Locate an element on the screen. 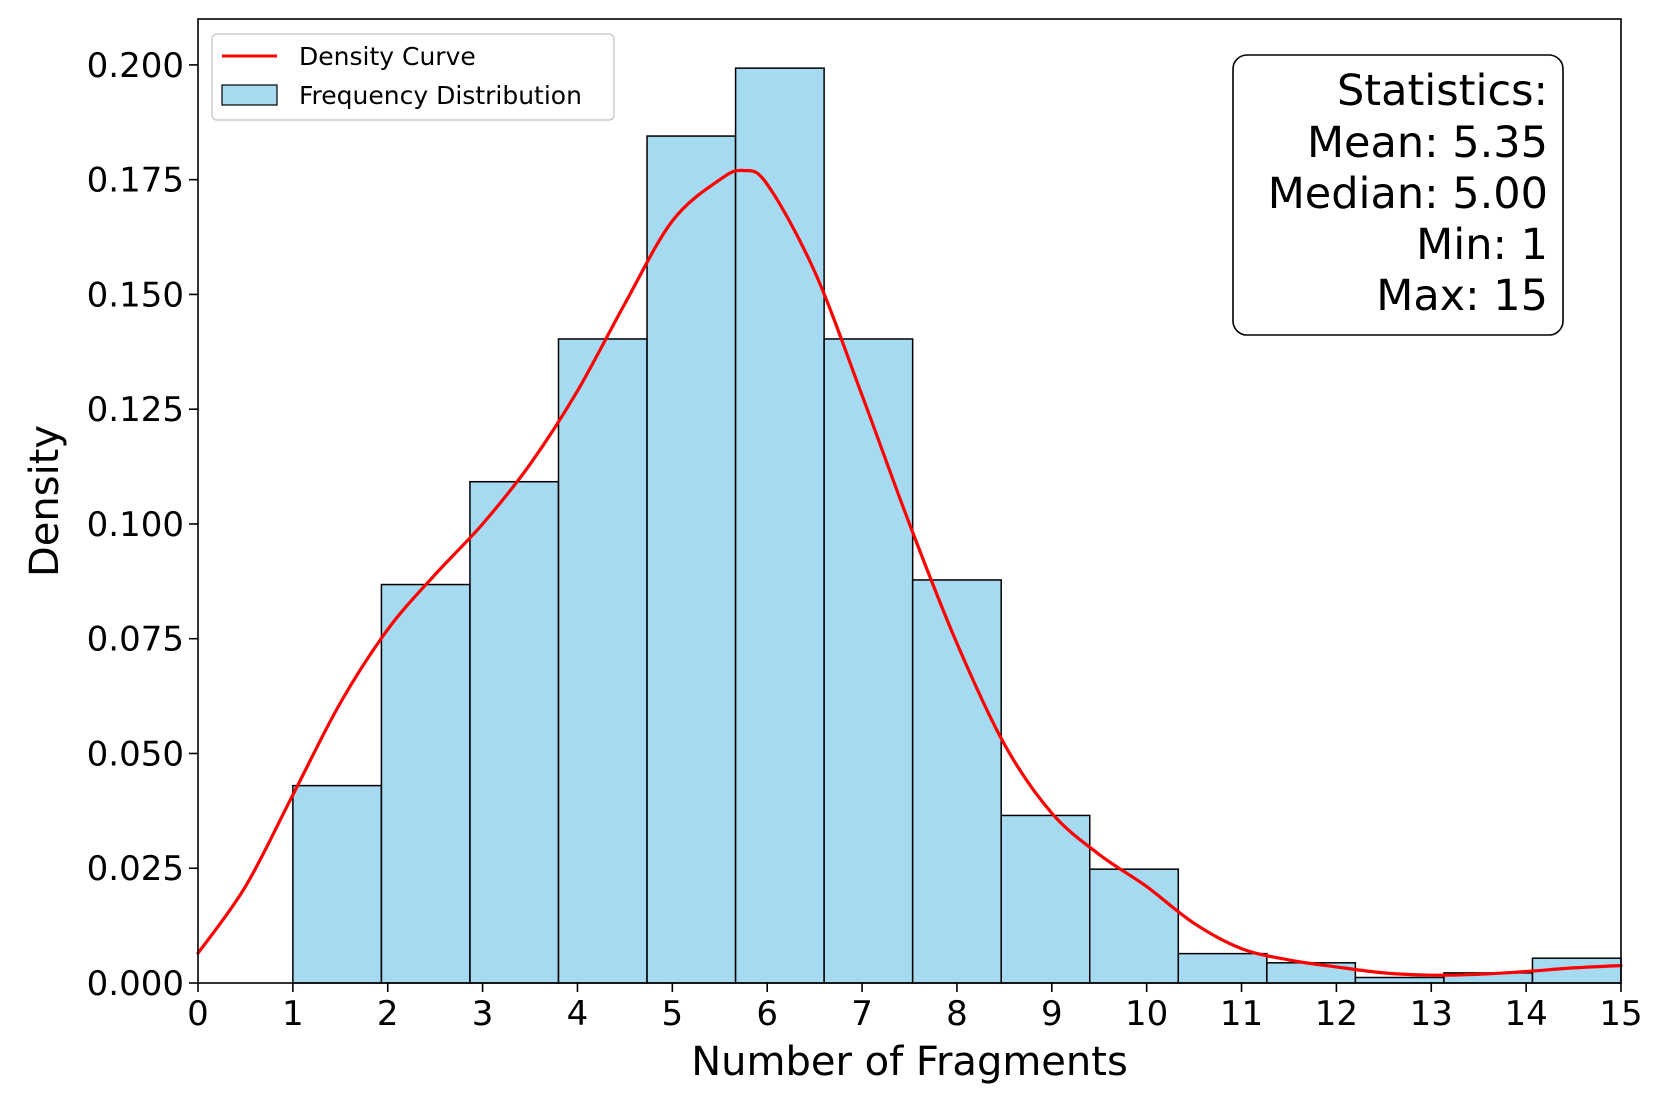 This screenshot has height=1107, width=1661. statistics-box-frame is located at coordinates (1398, 195).